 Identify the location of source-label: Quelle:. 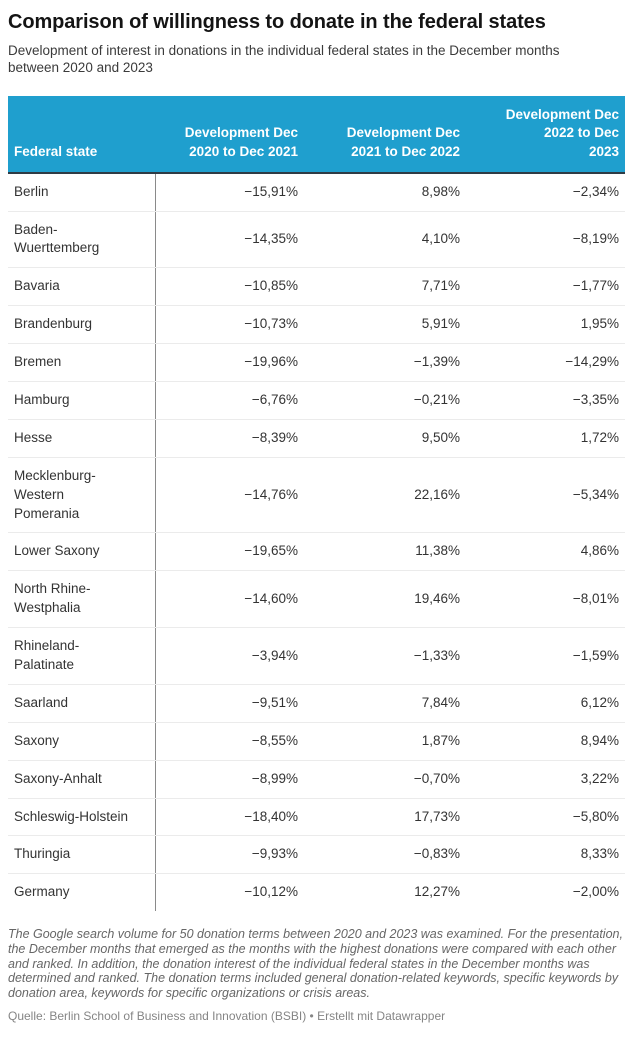
(27, 1015).